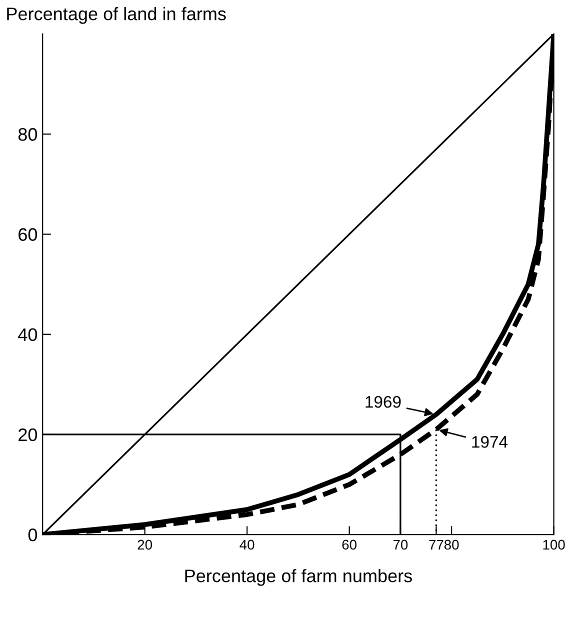  What do you see at coordinates (383, 402) in the screenshot?
I see `annotation: 1969` at bounding box center [383, 402].